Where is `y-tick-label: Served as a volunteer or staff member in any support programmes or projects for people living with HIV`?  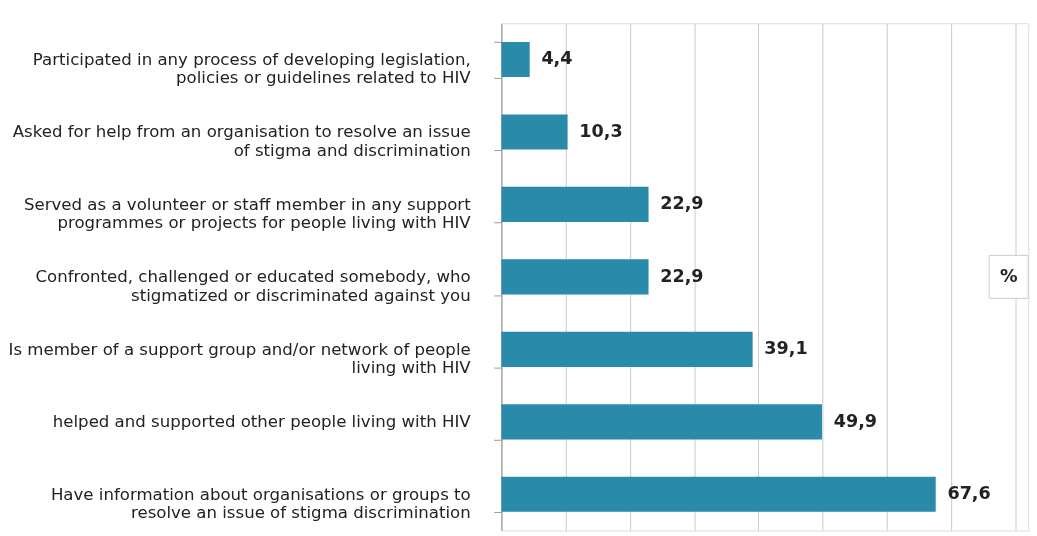 y-tick-label: Served as a volunteer or staff member in any support programmes or projects for people living with HIV is located at coordinates (248, 213).